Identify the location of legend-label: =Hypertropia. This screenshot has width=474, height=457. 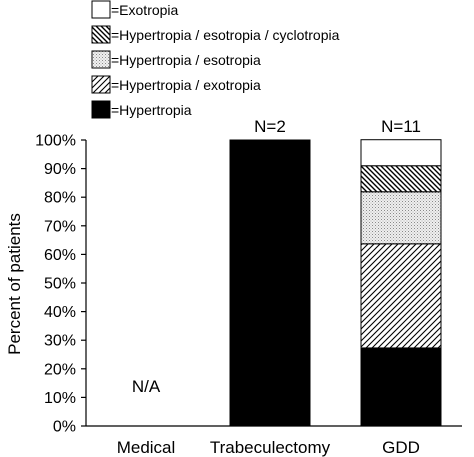
(151, 110).